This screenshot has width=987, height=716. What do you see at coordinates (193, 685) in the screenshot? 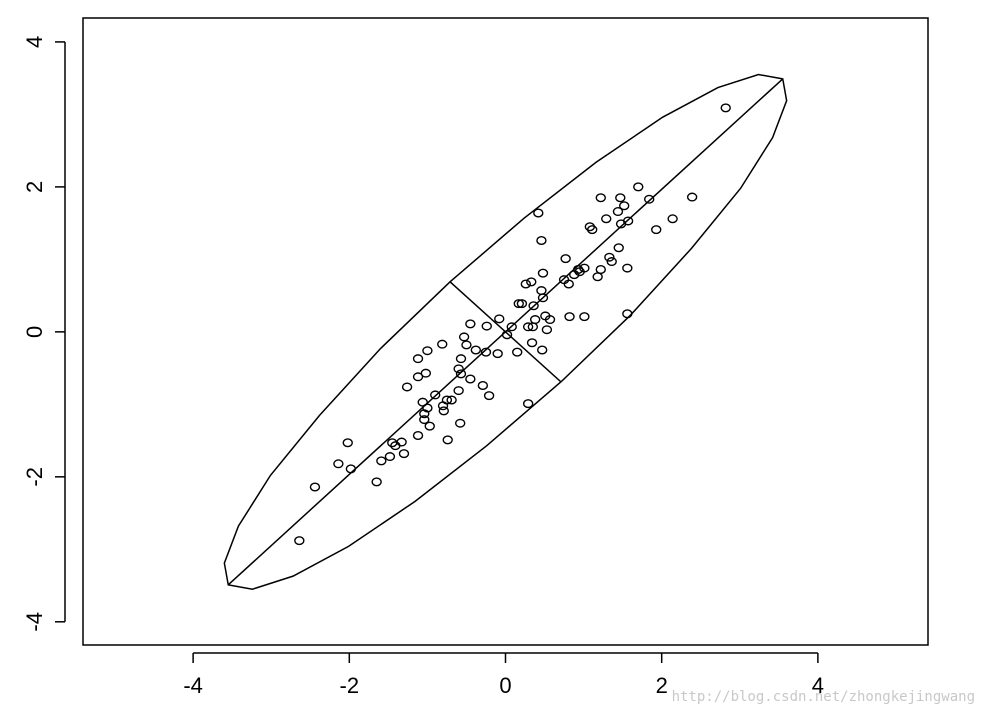
I see `x-tick-label: -4` at bounding box center [193, 685].